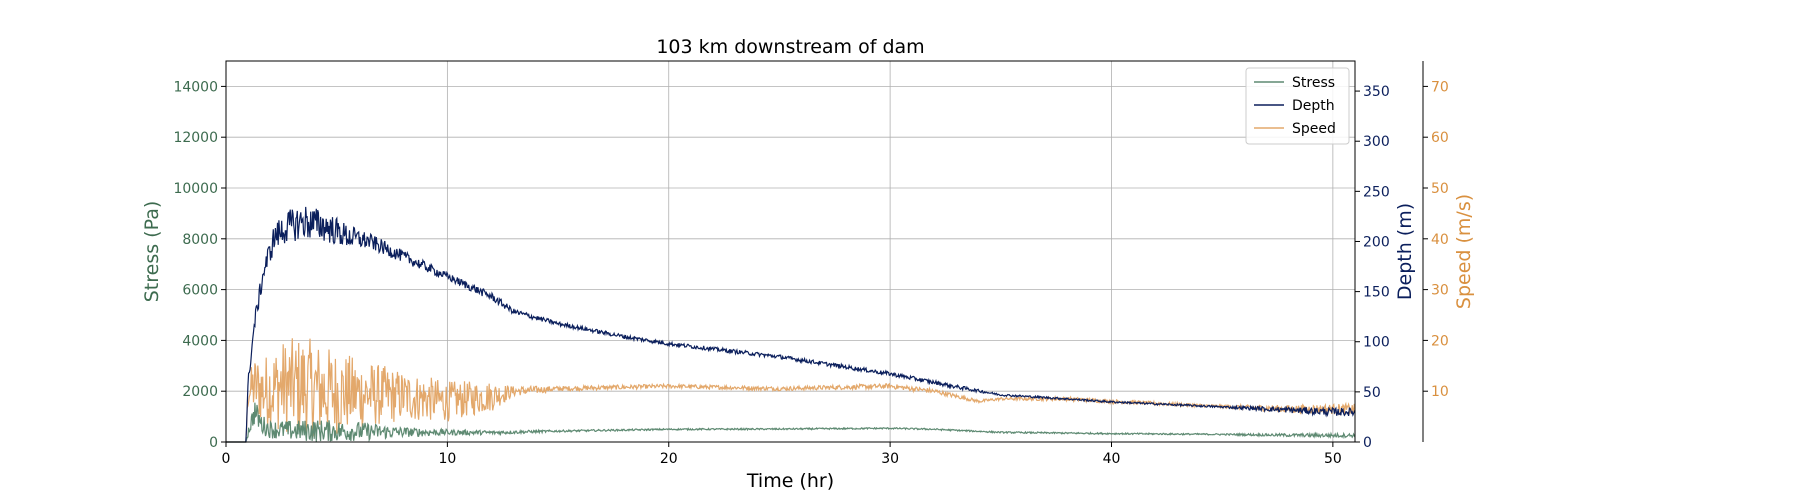  What do you see at coordinates (1376, 192) in the screenshot?
I see `depth-tick-label: 250` at bounding box center [1376, 192].